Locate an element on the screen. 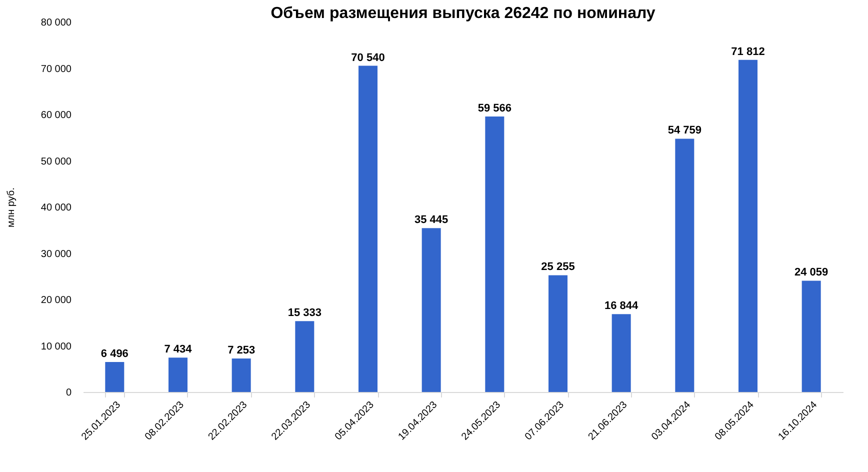 The width and height of the screenshot is (868, 472). data-label: 54 759 is located at coordinates (685, 130).